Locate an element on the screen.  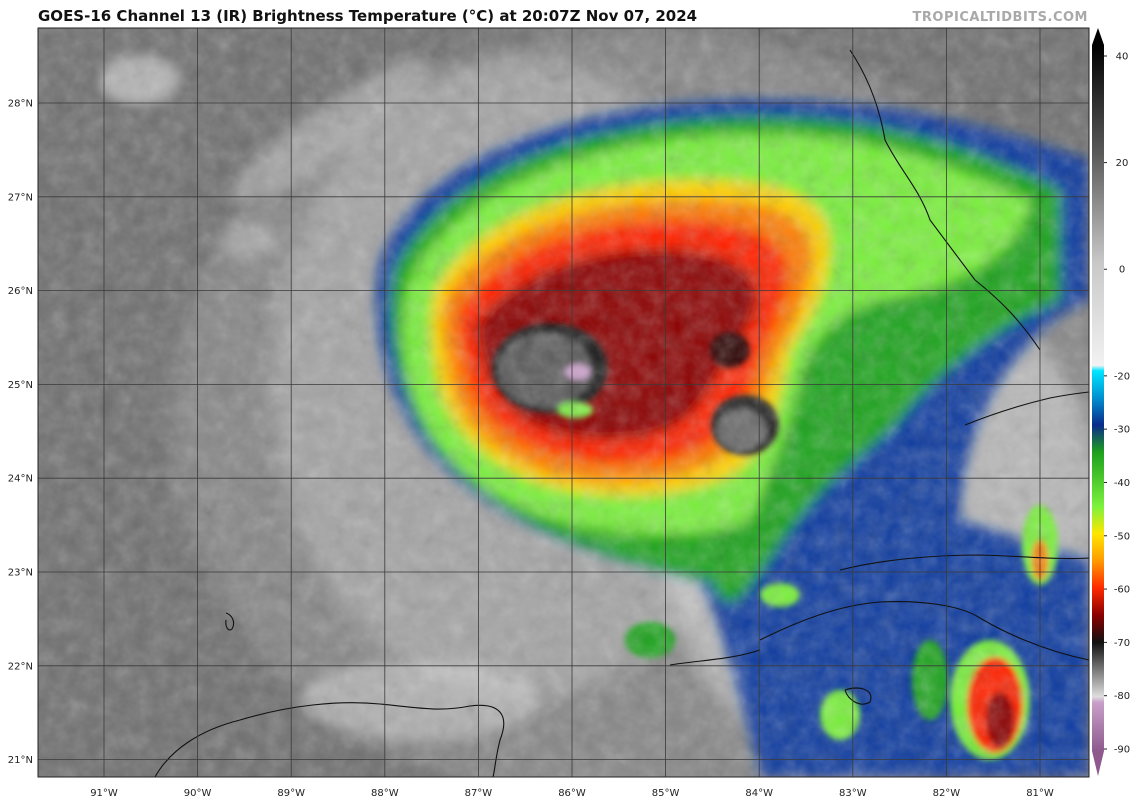
latitude-label: 25°N is located at coordinates (20, 385).